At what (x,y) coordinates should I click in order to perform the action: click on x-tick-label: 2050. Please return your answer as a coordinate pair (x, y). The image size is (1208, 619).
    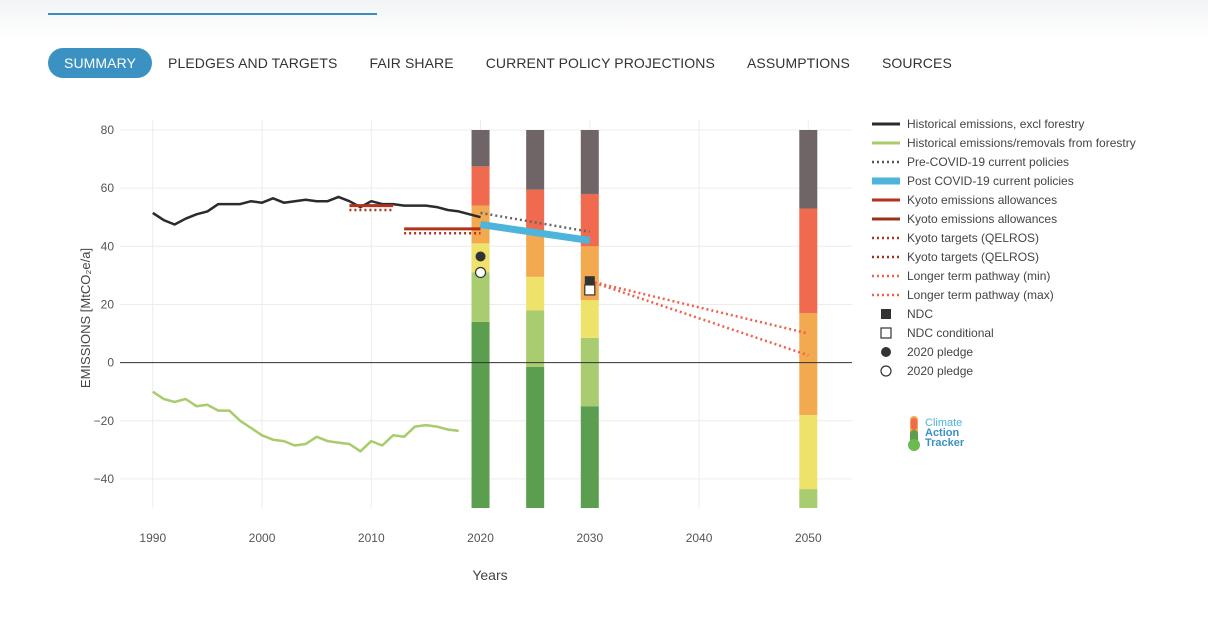
    Looking at the image, I should click on (808, 538).